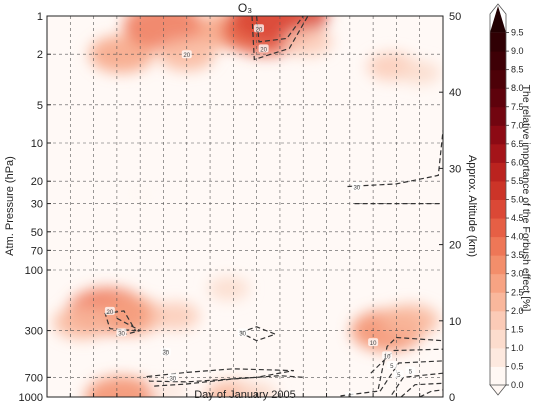 The image size is (540, 402). What do you see at coordinates (517, 33) in the screenshot?
I see `colorbar-tick-label: 9.5` at bounding box center [517, 33].